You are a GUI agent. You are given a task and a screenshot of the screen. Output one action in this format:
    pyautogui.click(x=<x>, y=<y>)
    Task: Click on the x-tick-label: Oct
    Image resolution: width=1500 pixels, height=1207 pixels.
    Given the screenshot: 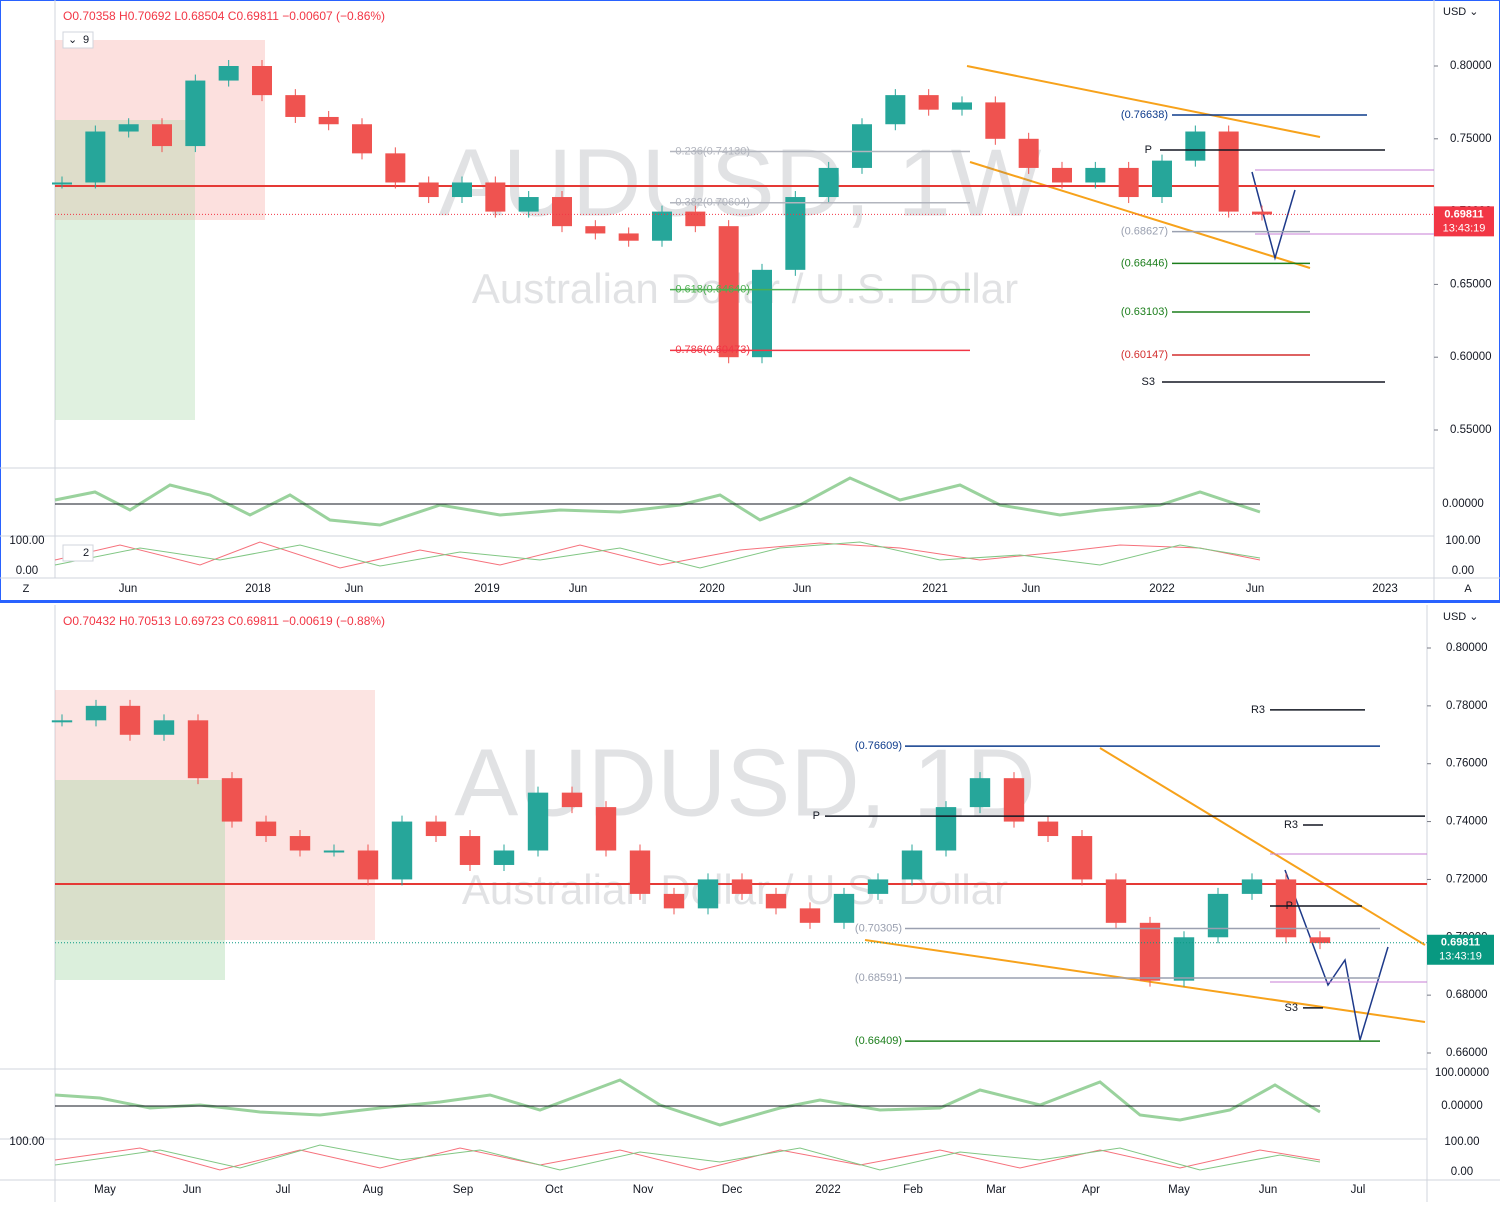 What is the action you would take?
    pyautogui.click(x=554, y=1190)
    